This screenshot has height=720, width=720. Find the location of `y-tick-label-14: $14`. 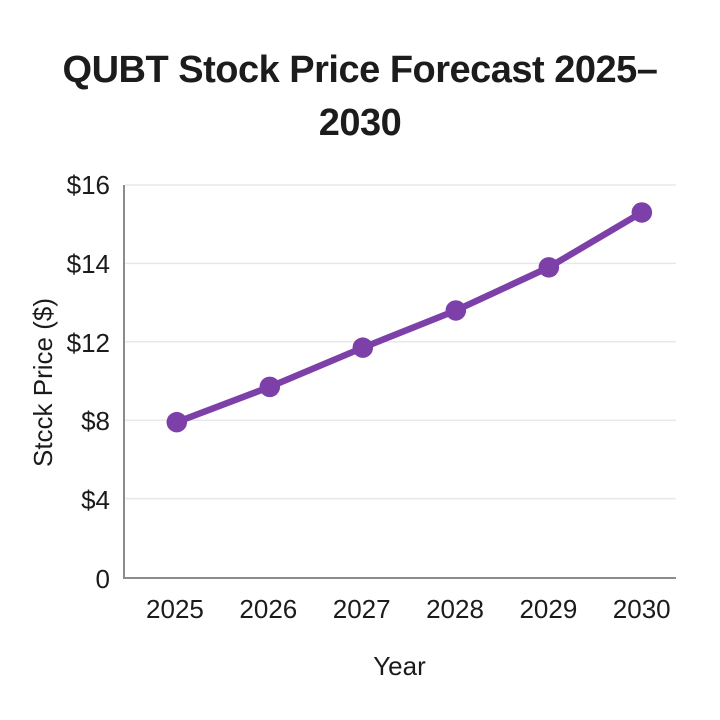

y-tick-label-14: $14 is located at coordinates (88, 263).